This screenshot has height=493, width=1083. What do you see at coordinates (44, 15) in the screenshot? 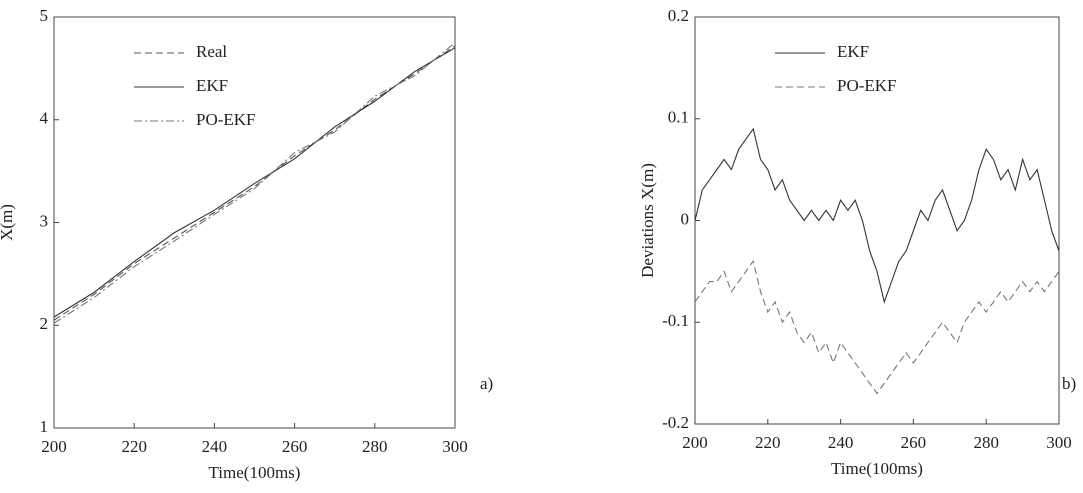
I see `y-tick-label: 5` at bounding box center [44, 15].